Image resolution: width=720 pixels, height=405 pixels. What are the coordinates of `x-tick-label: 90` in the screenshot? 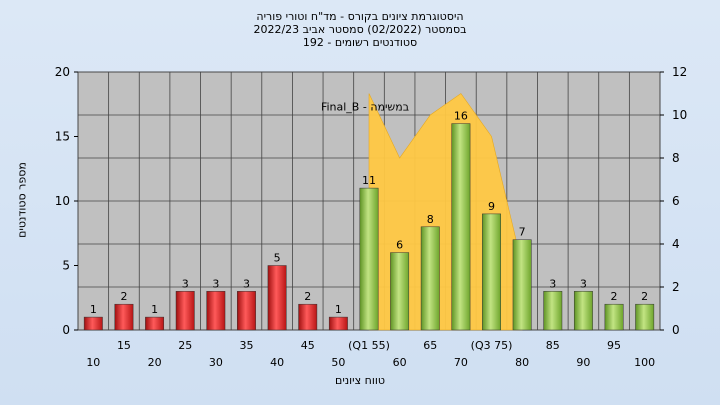 It's located at (583, 362).